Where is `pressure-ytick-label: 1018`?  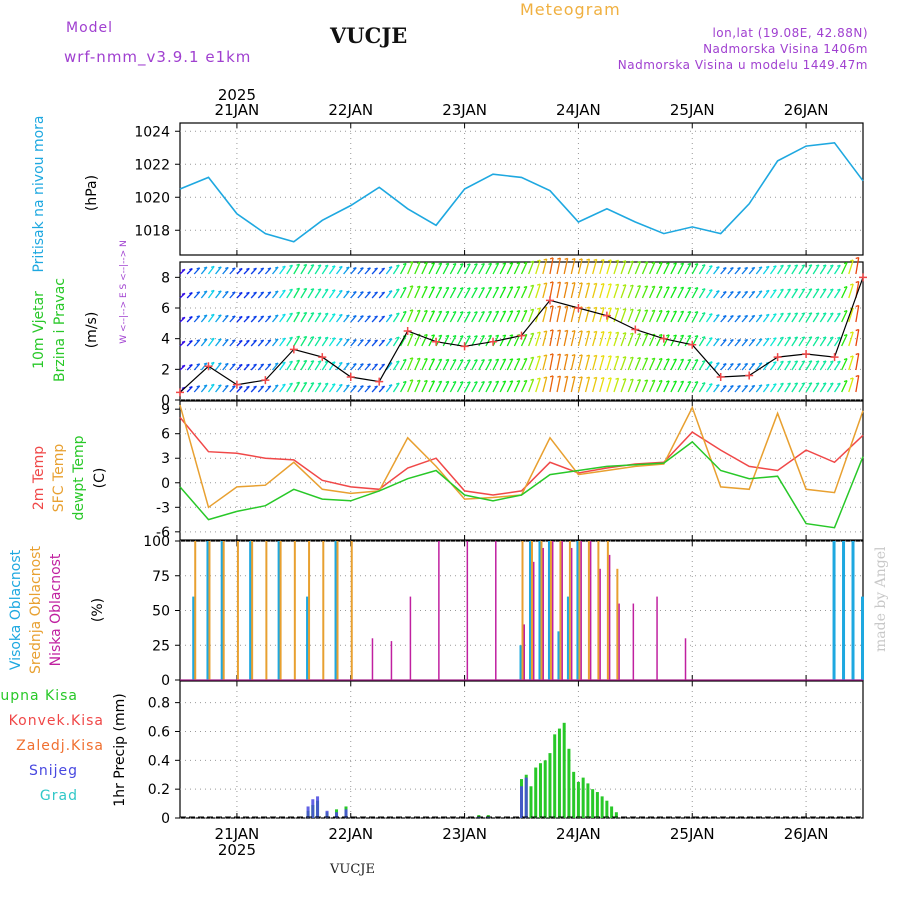 pressure-ytick-label: 1018 is located at coordinates (152, 231).